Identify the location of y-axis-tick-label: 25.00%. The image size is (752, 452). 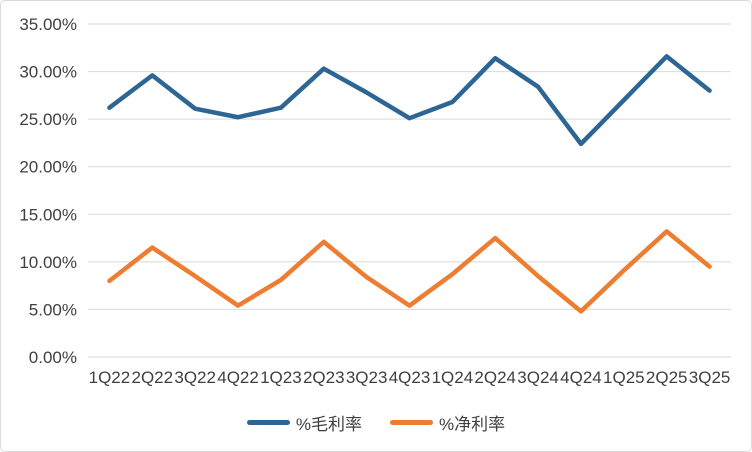
(48, 119).